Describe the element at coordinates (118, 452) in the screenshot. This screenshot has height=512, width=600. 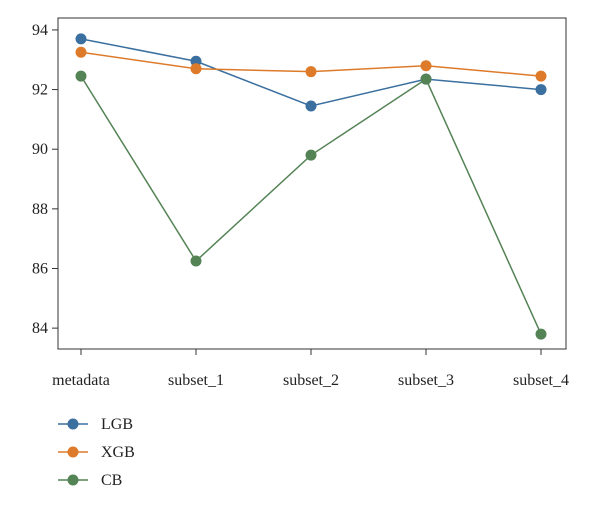
I see `legend-label: XGB` at that location.